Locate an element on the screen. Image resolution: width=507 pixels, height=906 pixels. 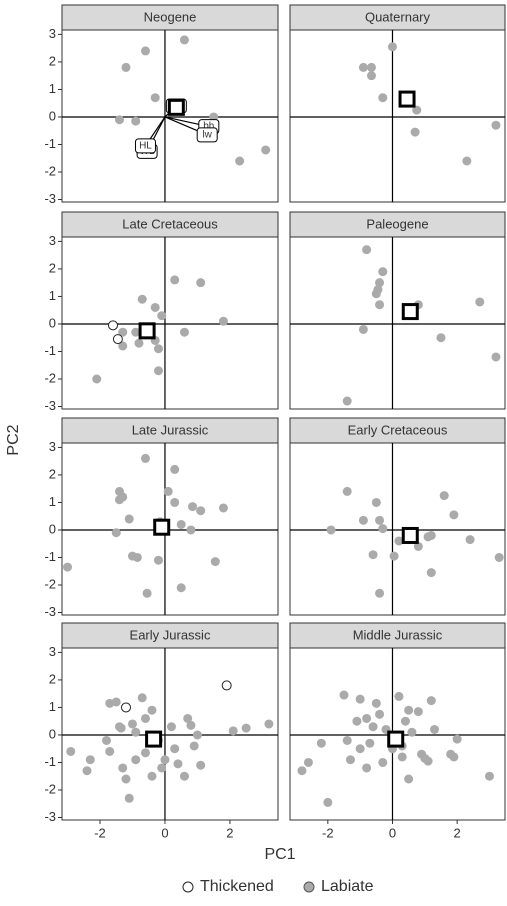
x-axis-label: PC1 is located at coordinates (279, 854).